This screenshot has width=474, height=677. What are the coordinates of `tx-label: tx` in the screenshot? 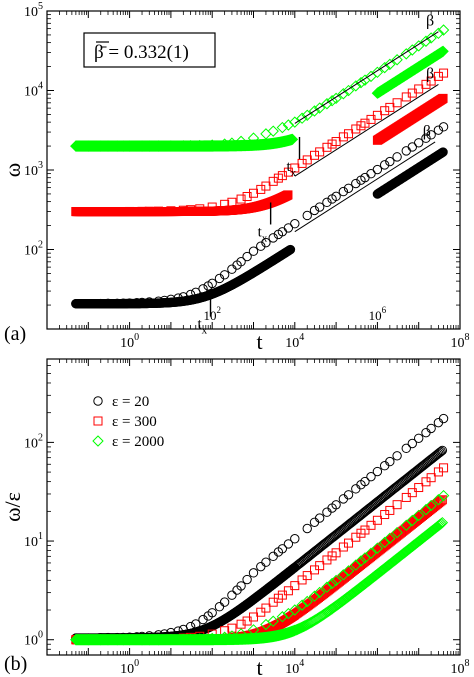 It's located at (203, 327).